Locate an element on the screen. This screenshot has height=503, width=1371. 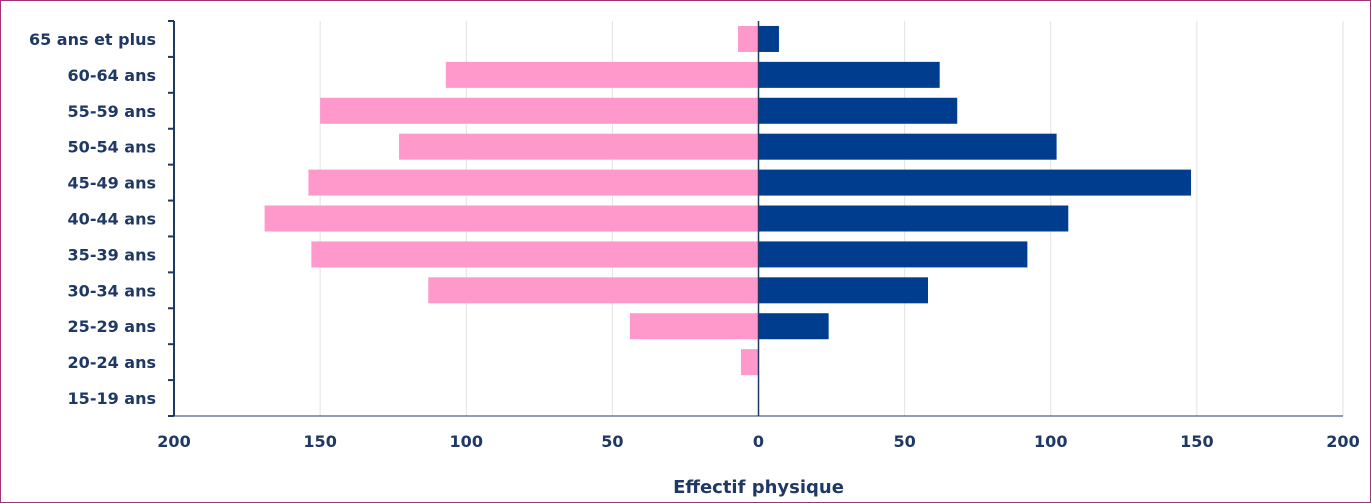
y-tick-label: 60-64 ans is located at coordinates (112, 75).